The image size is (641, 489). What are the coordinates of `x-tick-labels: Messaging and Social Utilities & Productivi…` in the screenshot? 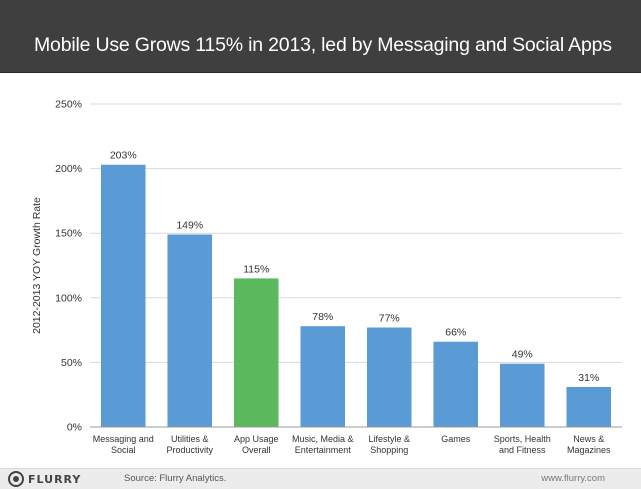 It's located at (352, 444).